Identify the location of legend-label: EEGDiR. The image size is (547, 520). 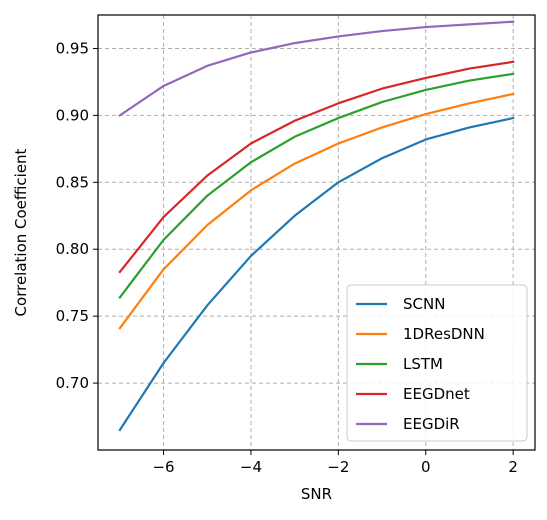
(431, 424).